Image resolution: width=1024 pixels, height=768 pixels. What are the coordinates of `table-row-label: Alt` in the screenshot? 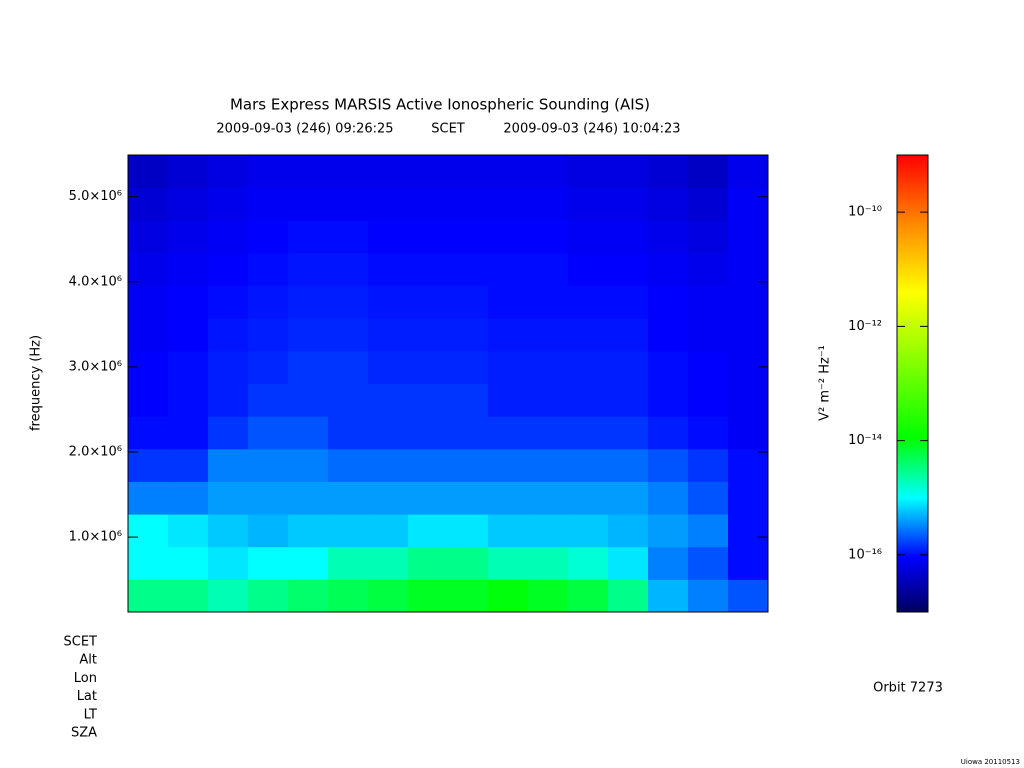 It's located at (88, 660).